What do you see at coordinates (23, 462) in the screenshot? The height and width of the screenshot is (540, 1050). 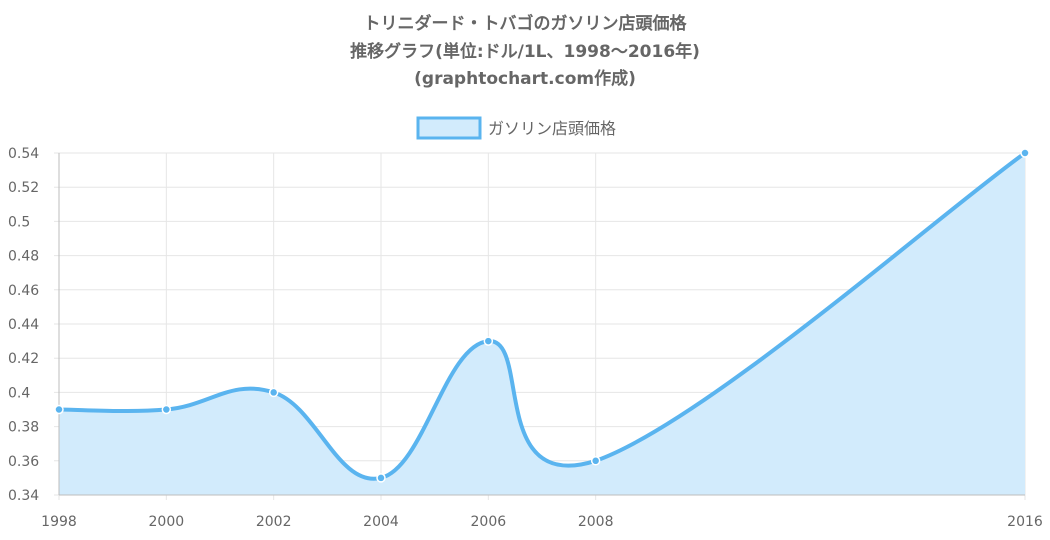 I see `y-tick-label: 0.36` at bounding box center [23, 462].